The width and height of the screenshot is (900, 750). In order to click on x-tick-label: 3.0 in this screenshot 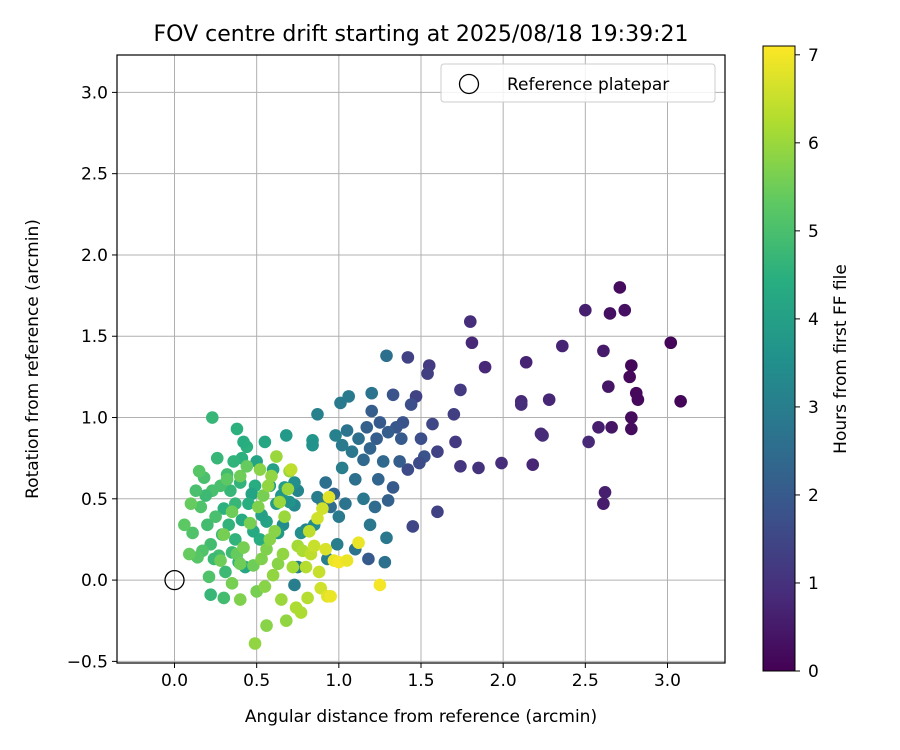, I will do `click(667, 681)`.